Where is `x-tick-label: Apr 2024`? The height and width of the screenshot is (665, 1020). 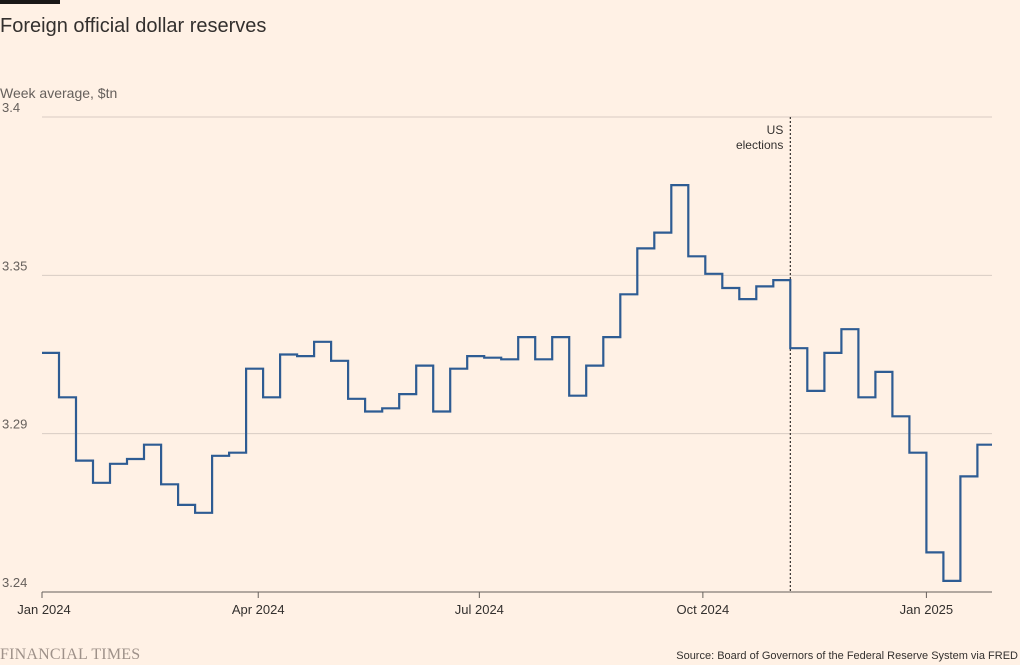 x-tick-label: Apr 2024 is located at coordinates (258, 609).